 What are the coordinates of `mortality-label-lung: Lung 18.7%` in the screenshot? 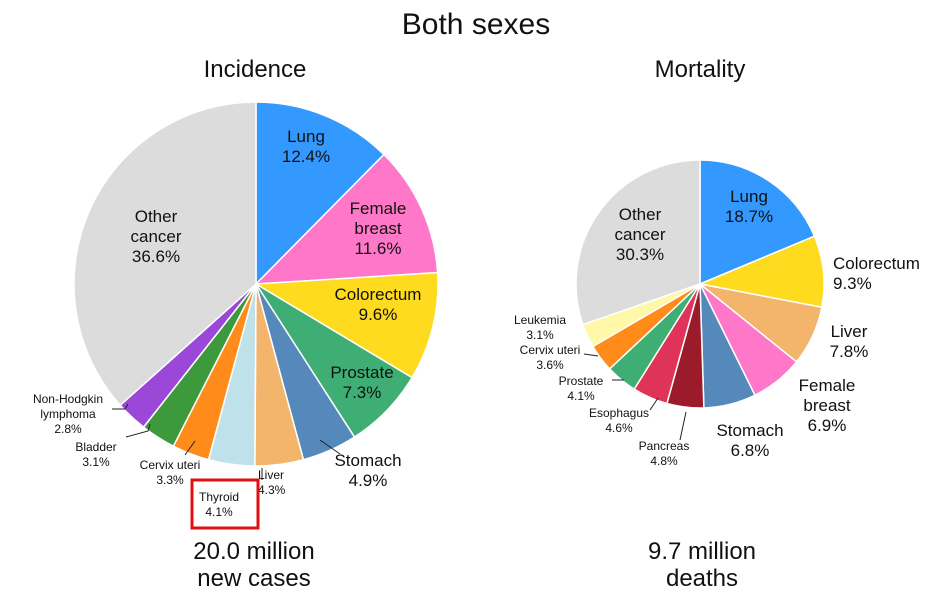 It's located at (749, 206).